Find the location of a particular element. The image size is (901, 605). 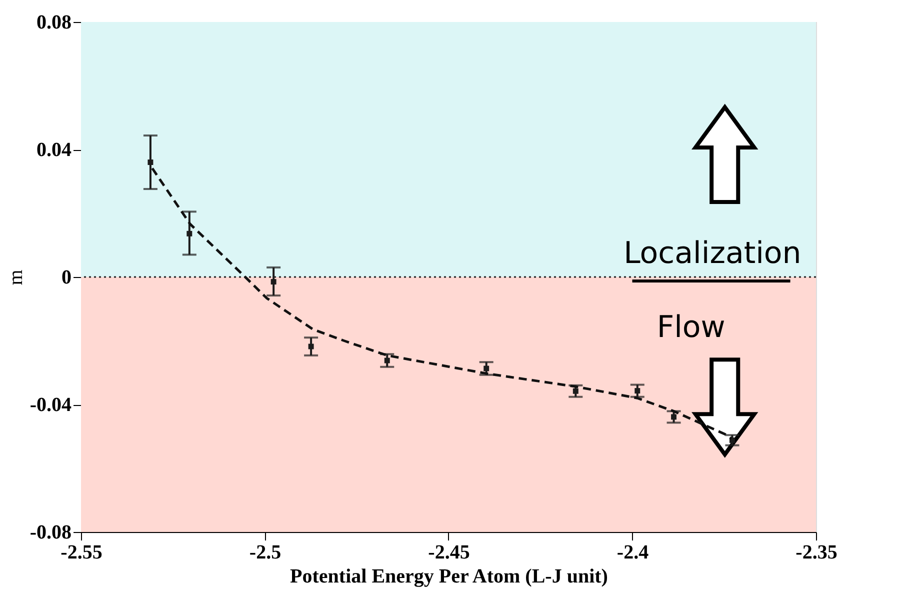

y-tick-label: -0.04 is located at coordinates (51, 405).